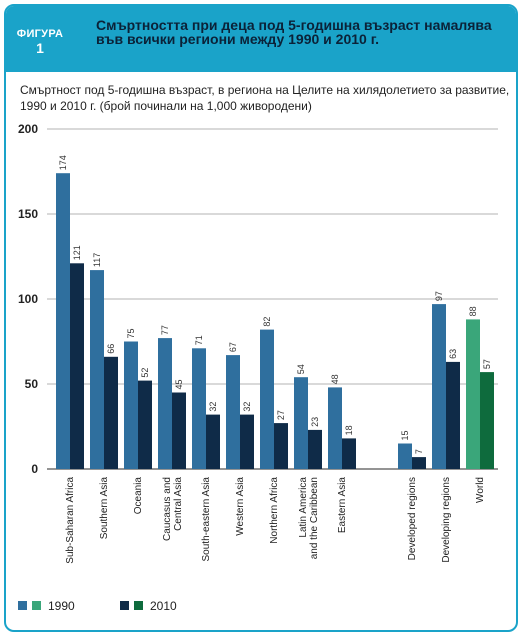 The height and width of the screenshot is (634, 521). Describe the element at coordinates (32, 384) in the screenshot. I see `y-tick-label: 50` at that location.